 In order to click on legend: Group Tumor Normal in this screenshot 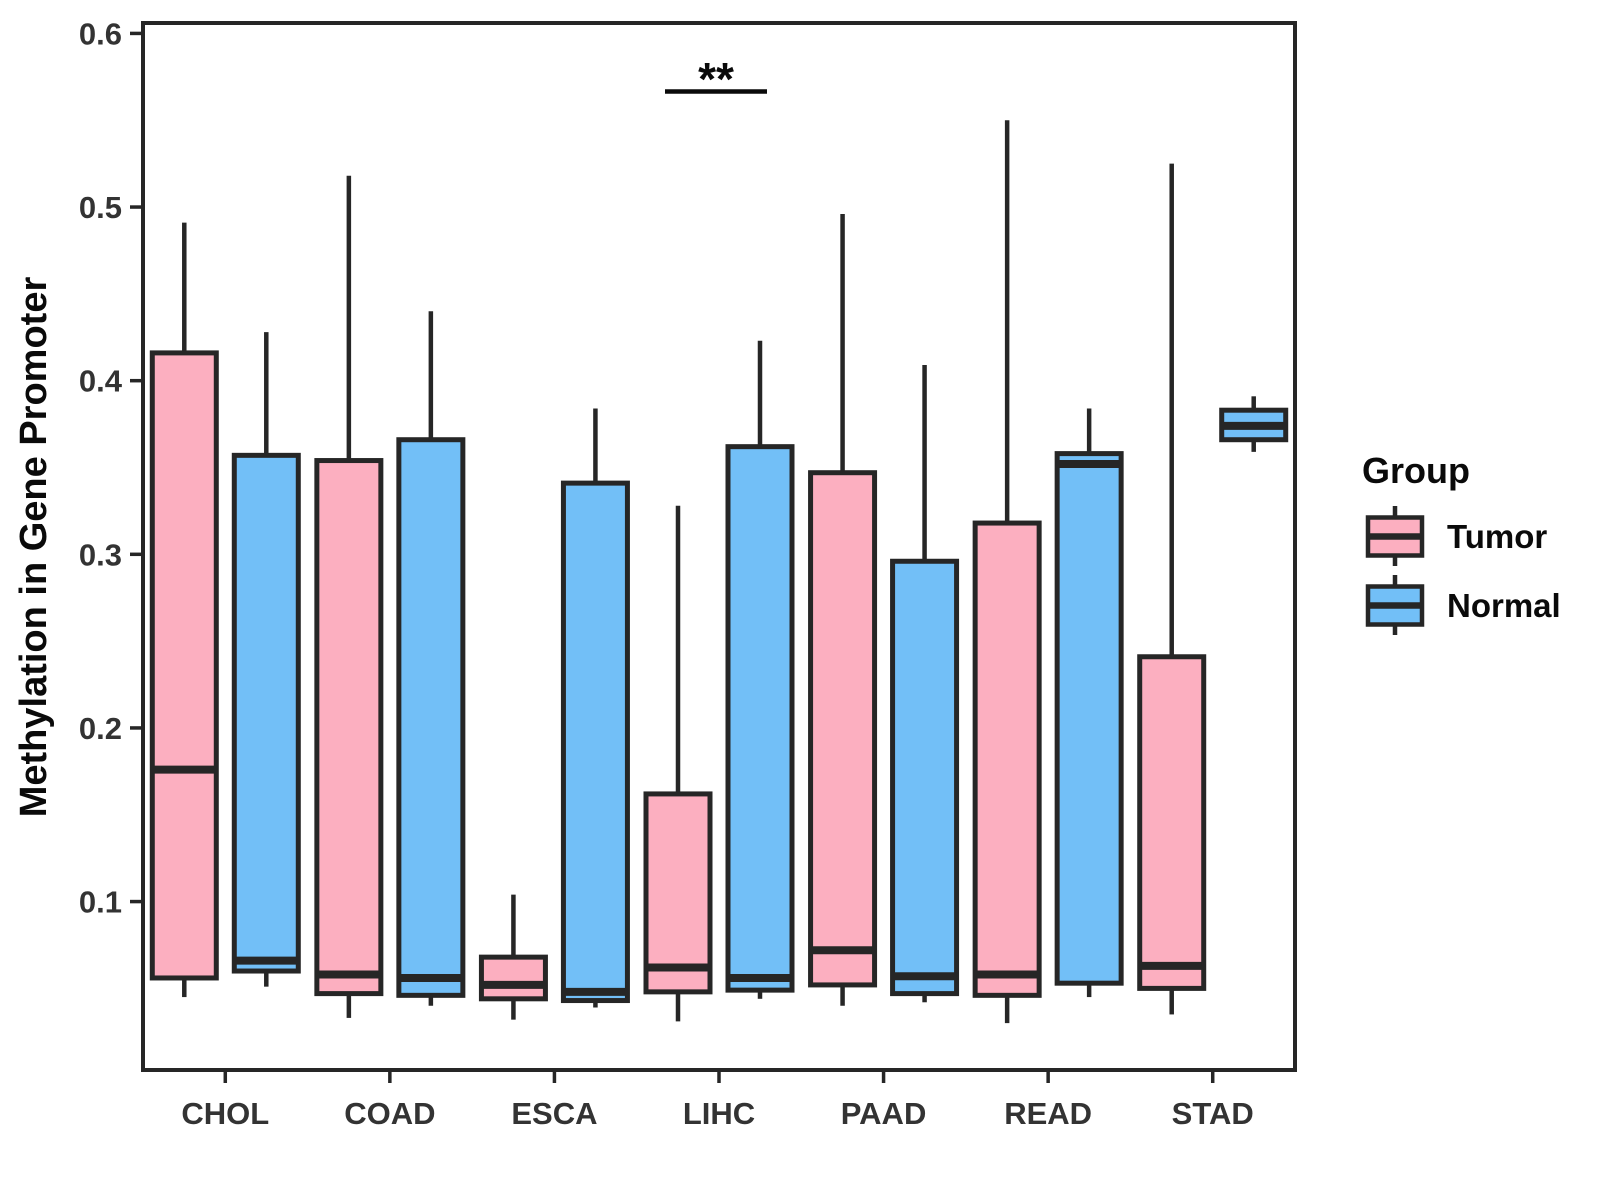, I will do `click(1461, 542)`.